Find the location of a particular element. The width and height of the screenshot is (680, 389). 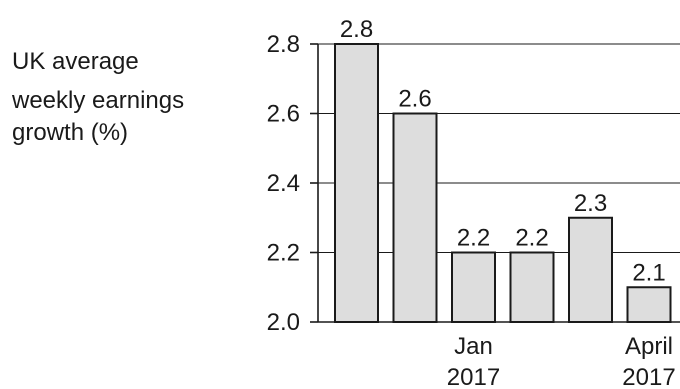

data-label: 2.6 is located at coordinates (414, 99).